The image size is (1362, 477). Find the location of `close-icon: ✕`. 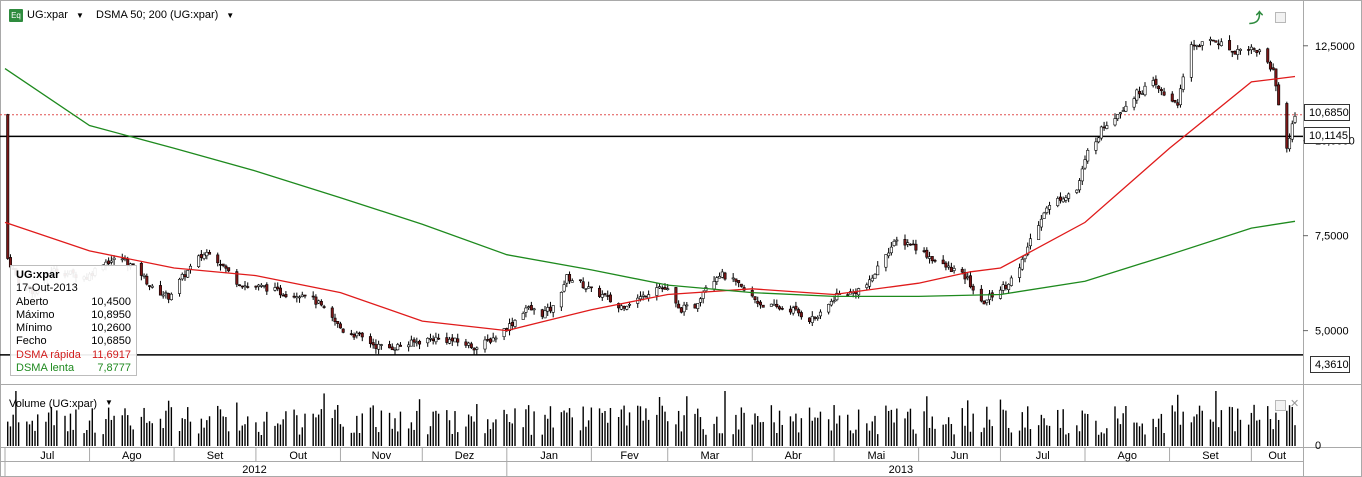

close-icon: ✕ is located at coordinates (1295, 404).